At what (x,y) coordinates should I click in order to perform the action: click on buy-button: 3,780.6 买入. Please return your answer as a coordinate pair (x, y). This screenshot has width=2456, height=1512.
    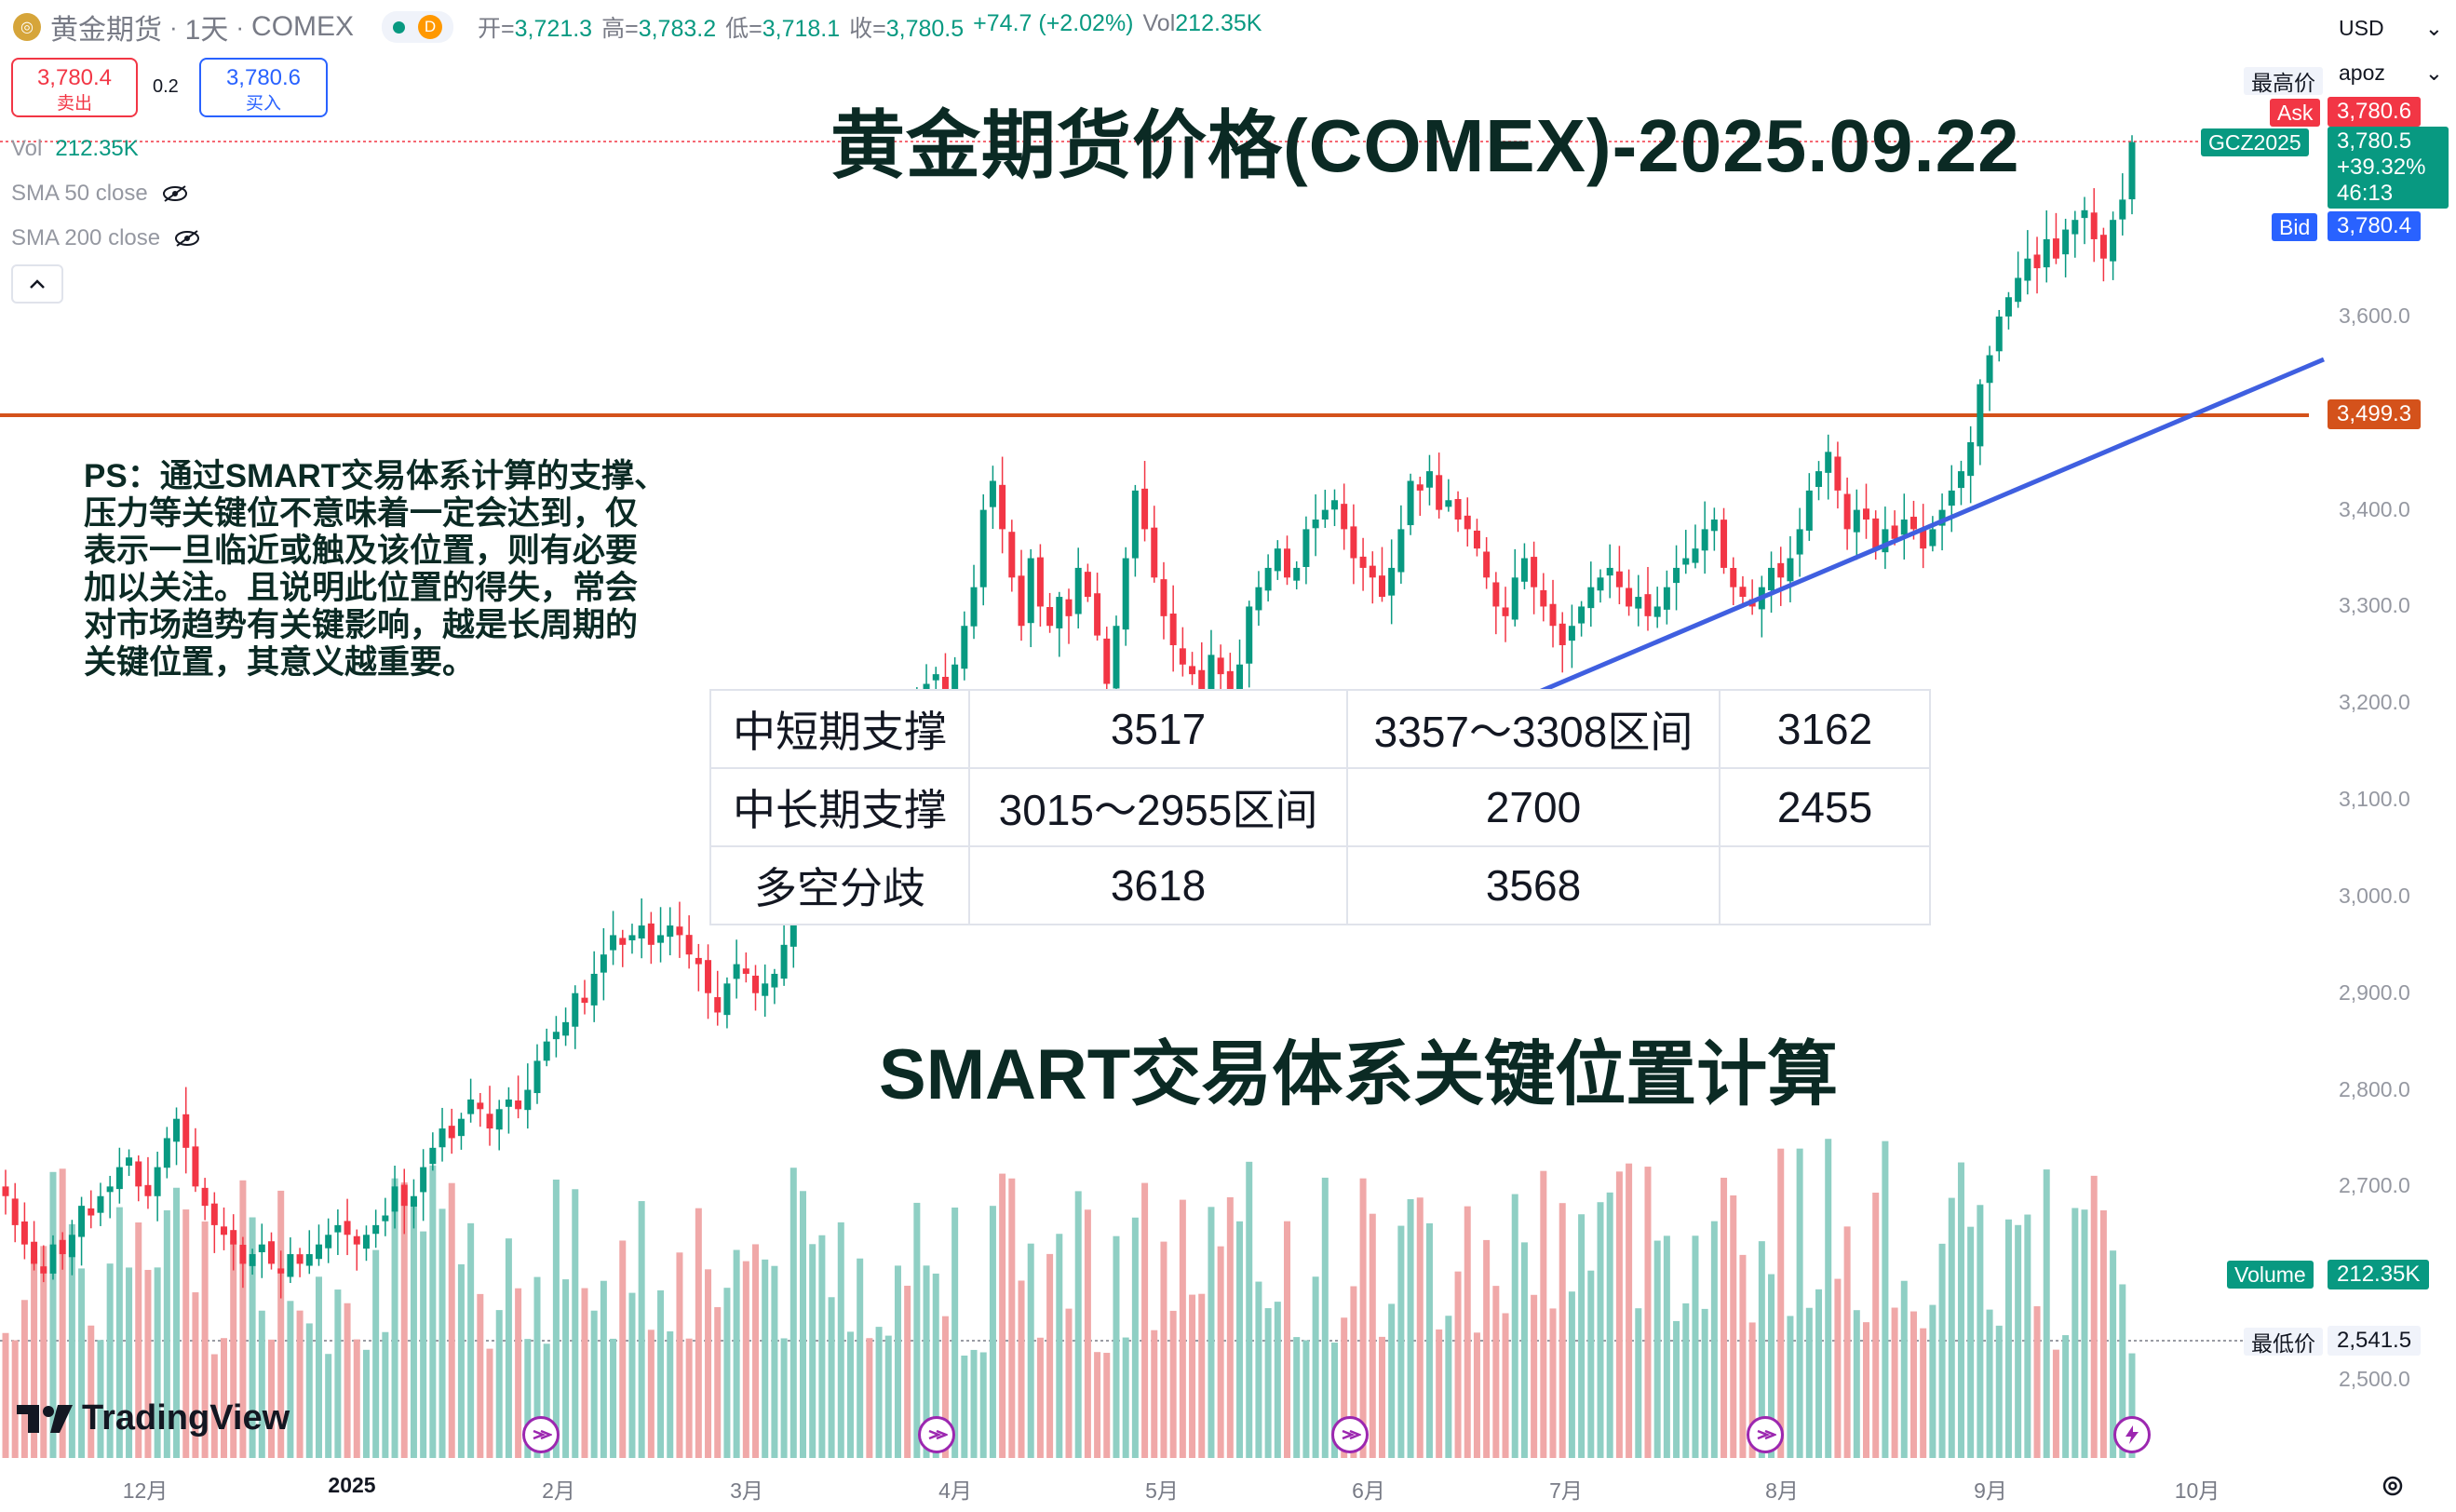
    Looking at the image, I should click on (263, 88).